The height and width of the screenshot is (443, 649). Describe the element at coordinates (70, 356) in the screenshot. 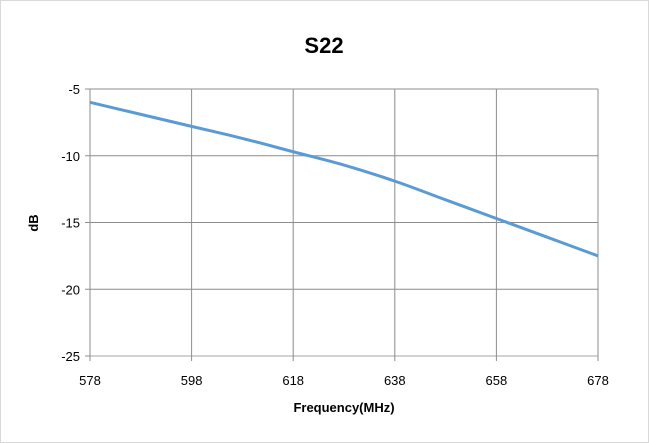

I see `y-tick-label: -25` at that location.